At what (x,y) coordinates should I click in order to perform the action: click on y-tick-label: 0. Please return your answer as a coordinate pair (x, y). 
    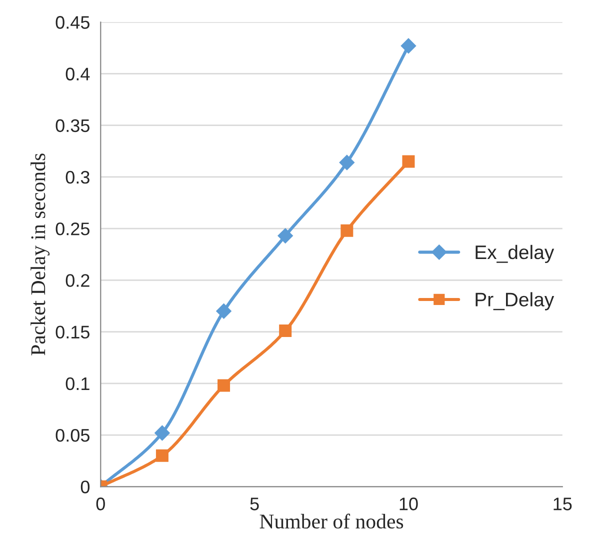
    Looking at the image, I should click on (85, 487).